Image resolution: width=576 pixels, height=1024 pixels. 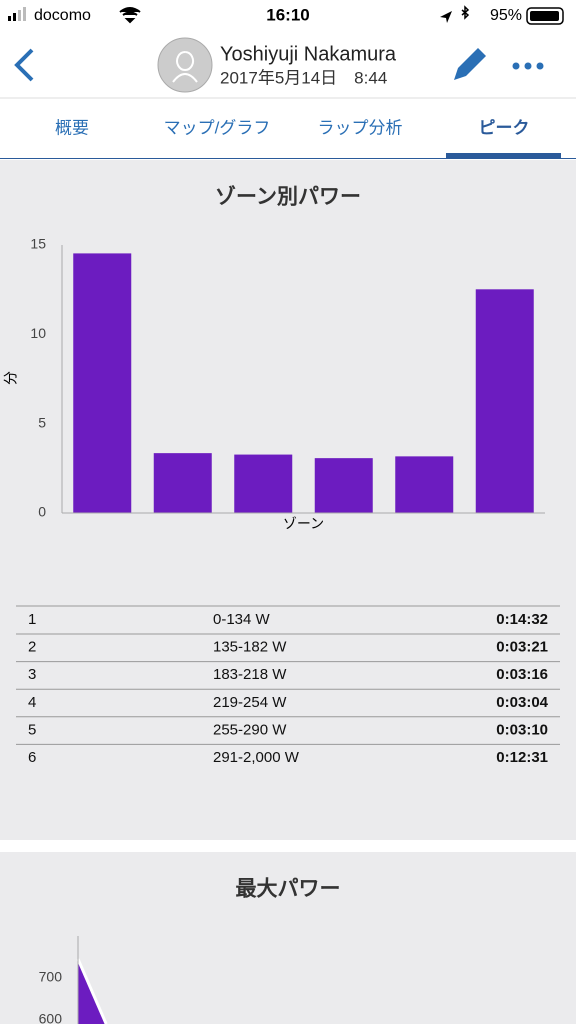 What do you see at coordinates (308, 54) in the screenshot?
I see `user-name: Yoshiyuji Nakamura` at bounding box center [308, 54].